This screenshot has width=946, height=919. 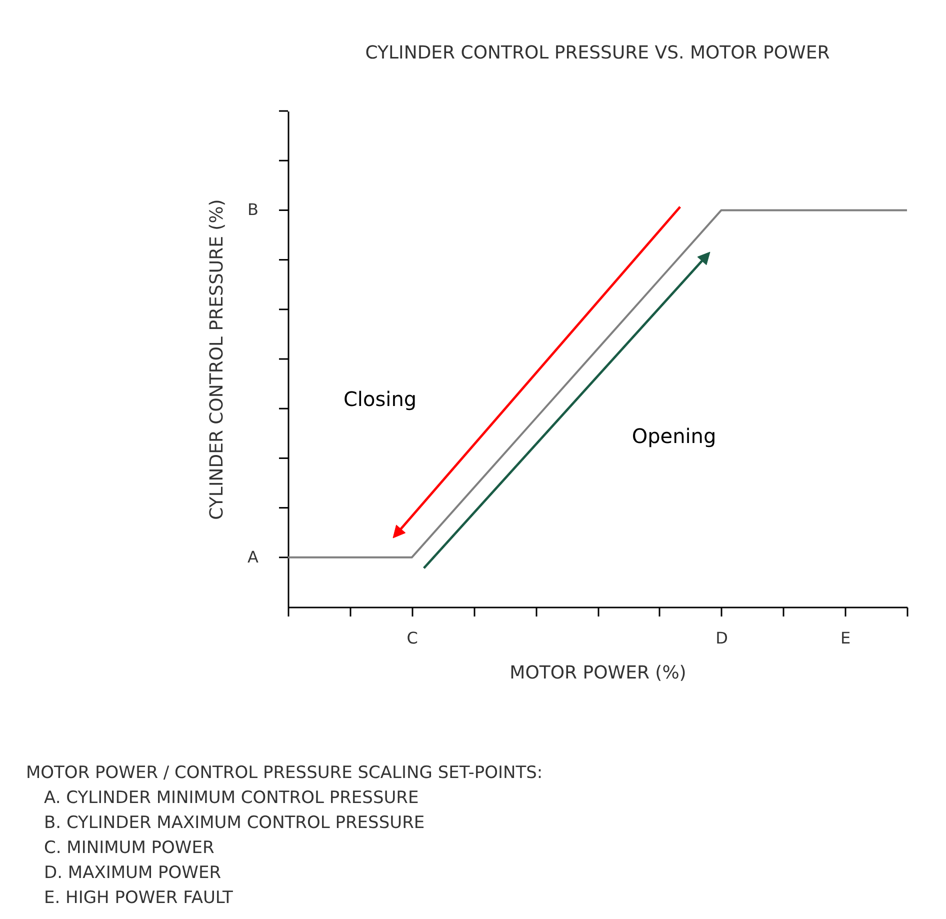 I want to click on text: E. HIGH POWER FAULT, so click(x=139, y=898).